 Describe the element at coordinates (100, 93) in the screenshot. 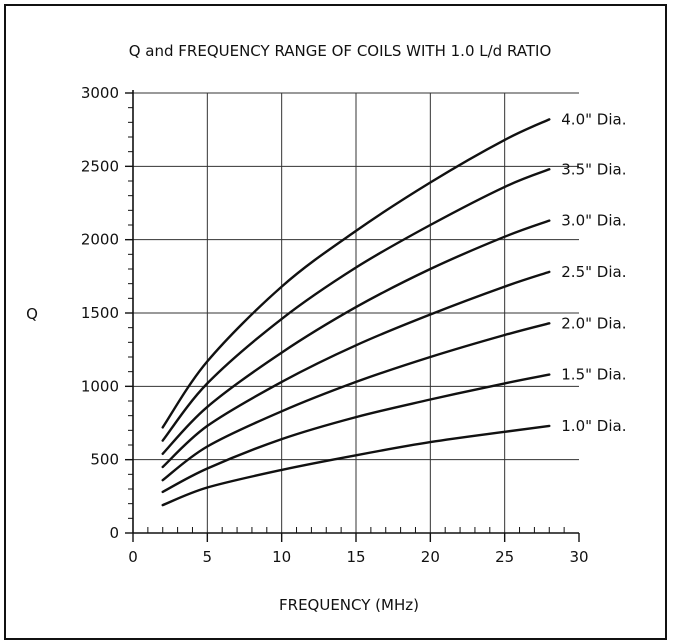

I see `y-tick-label: 3000` at that location.